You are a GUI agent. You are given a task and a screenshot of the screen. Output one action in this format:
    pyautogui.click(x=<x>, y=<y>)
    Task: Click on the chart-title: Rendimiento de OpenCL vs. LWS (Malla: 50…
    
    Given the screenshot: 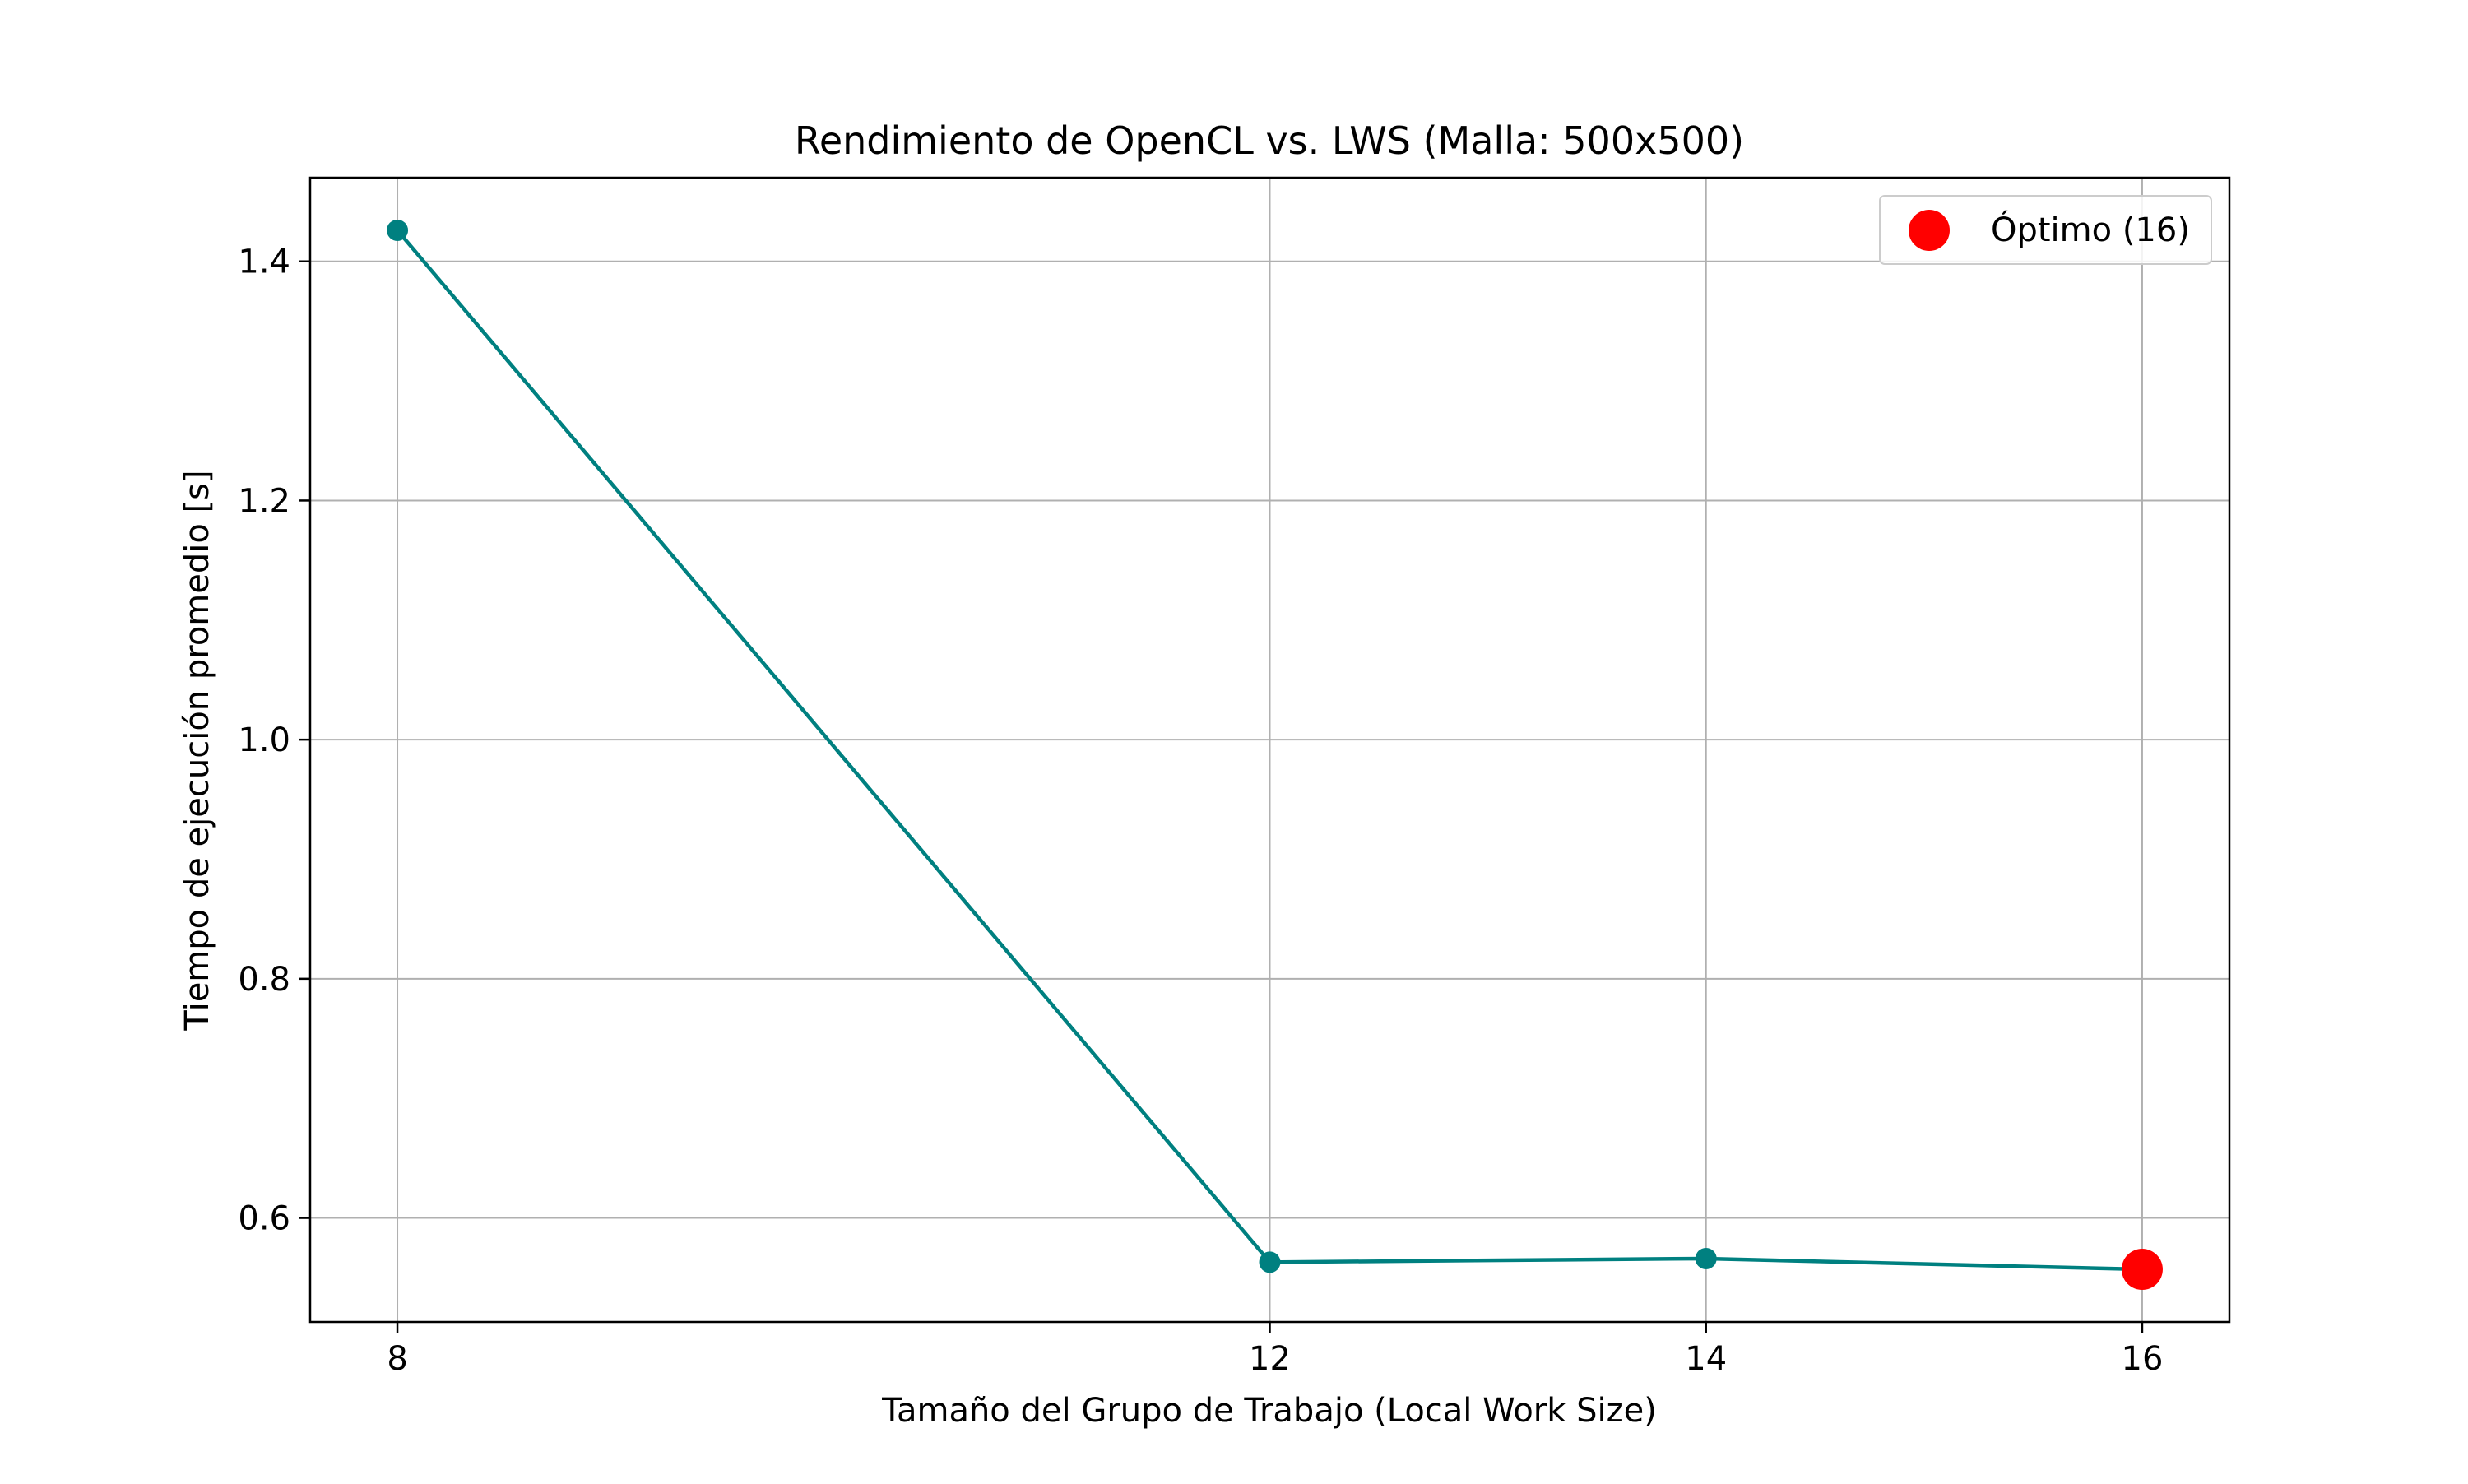 What is the action you would take?
    pyautogui.click(x=1269, y=140)
    